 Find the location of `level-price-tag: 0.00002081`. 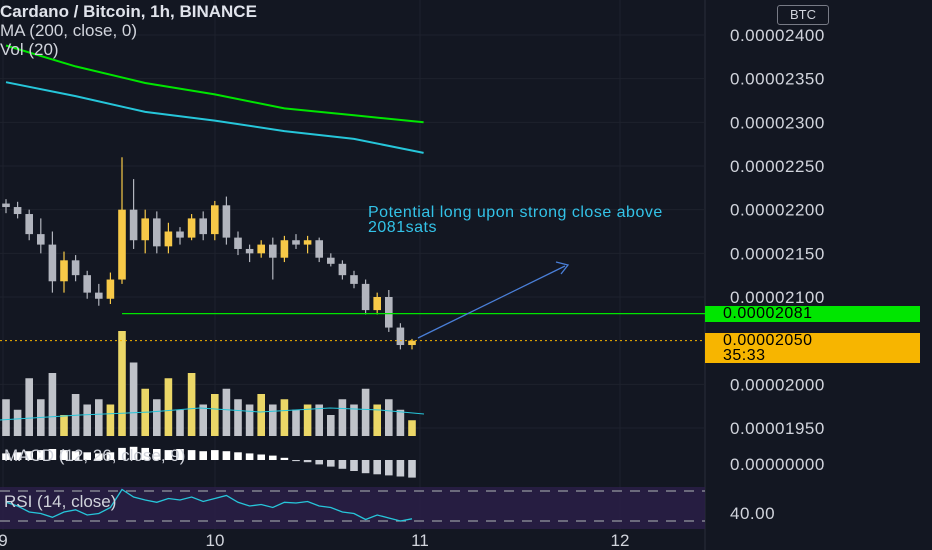

level-price-tag: 0.00002081 is located at coordinates (812, 314).